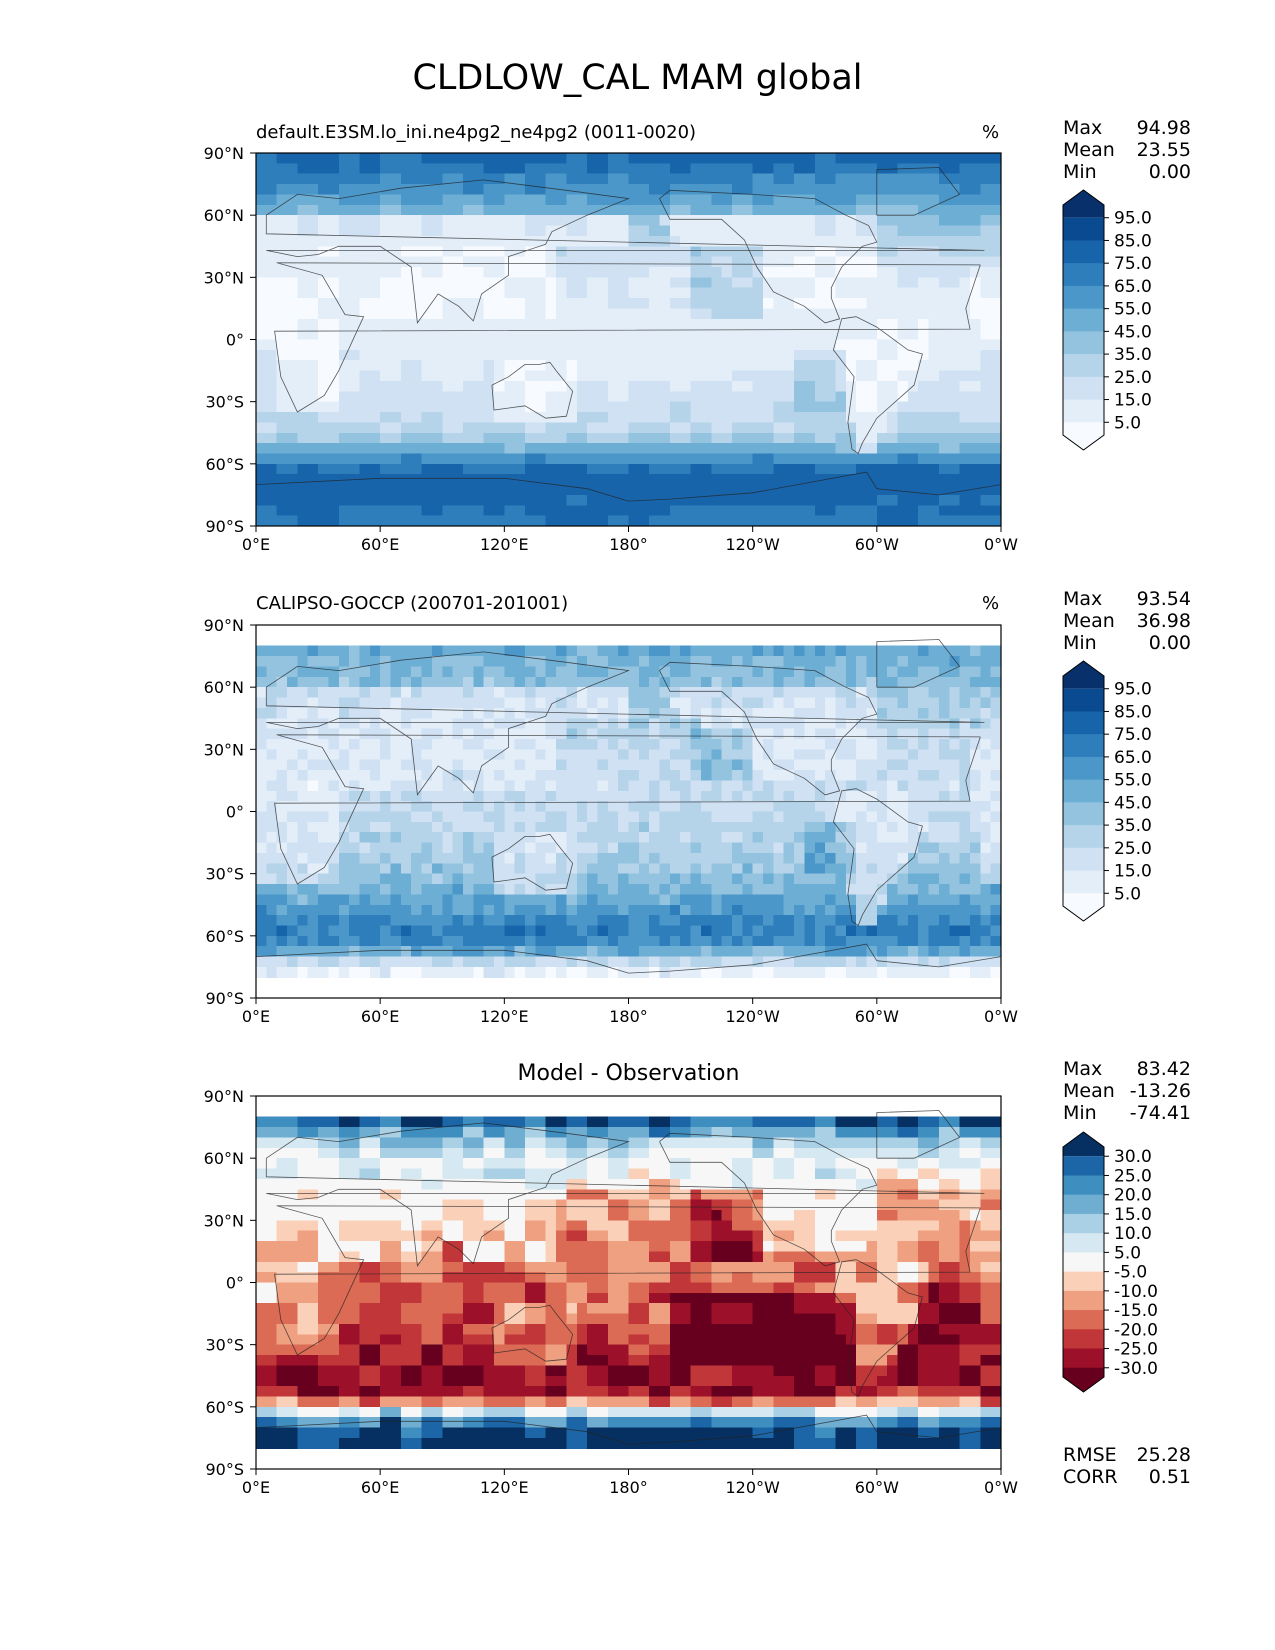  I want to click on x-tick-label: 60°E, so click(380, 544).